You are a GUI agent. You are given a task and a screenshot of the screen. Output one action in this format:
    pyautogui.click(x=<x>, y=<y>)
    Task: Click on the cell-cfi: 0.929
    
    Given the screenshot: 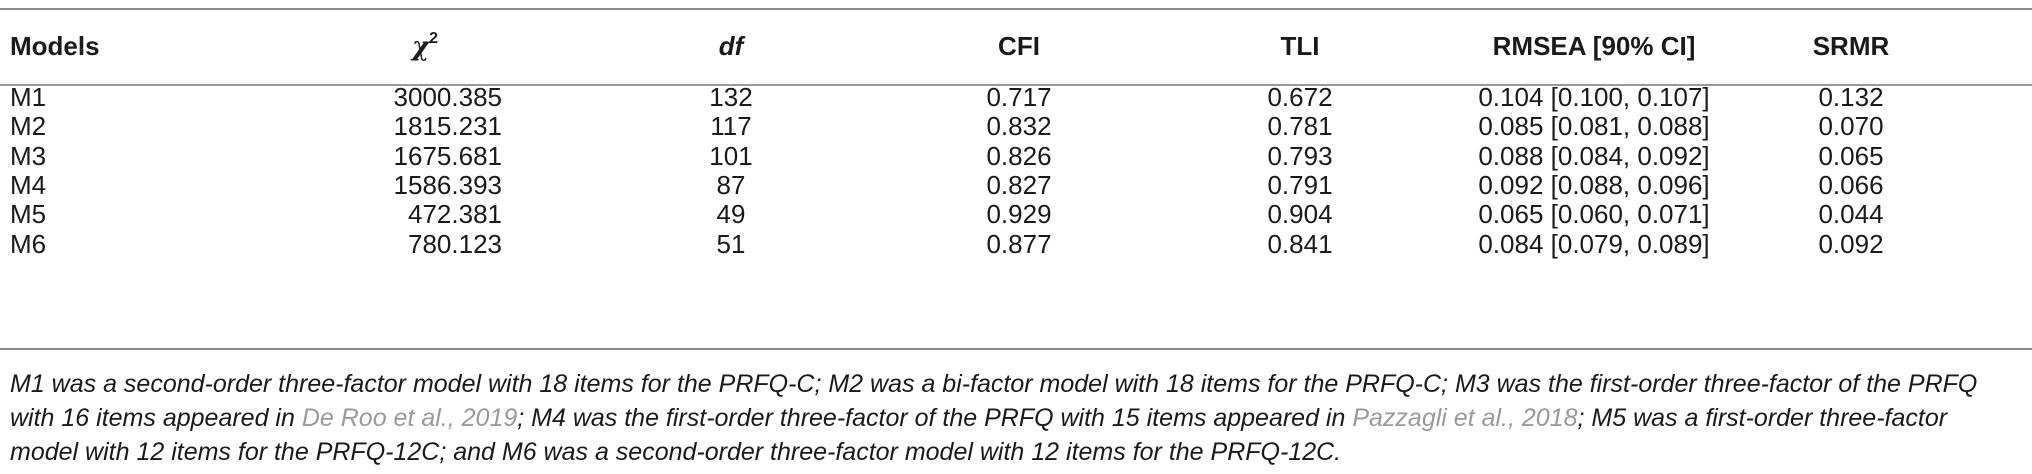 What is the action you would take?
    pyautogui.click(x=1019, y=214)
    